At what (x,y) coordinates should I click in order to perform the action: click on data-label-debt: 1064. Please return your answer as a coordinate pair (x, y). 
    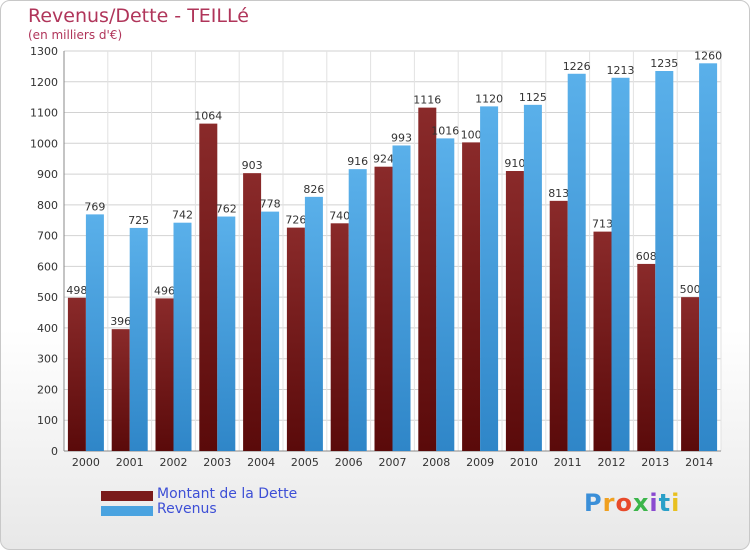
    Looking at the image, I should click on (208, 116).